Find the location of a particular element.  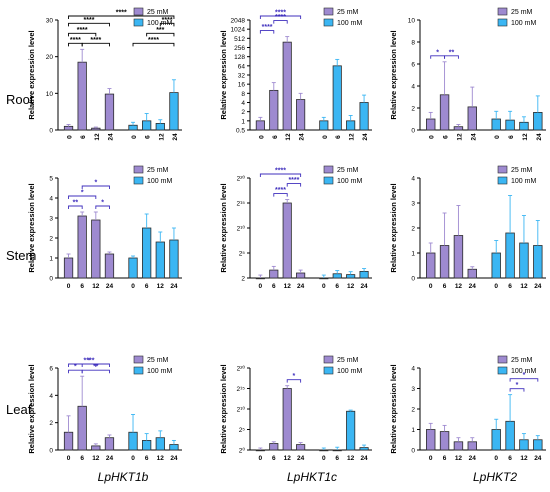

panel-leaf-lphkt1b-xtick-label: 0 is located at coordinates (69, 458).